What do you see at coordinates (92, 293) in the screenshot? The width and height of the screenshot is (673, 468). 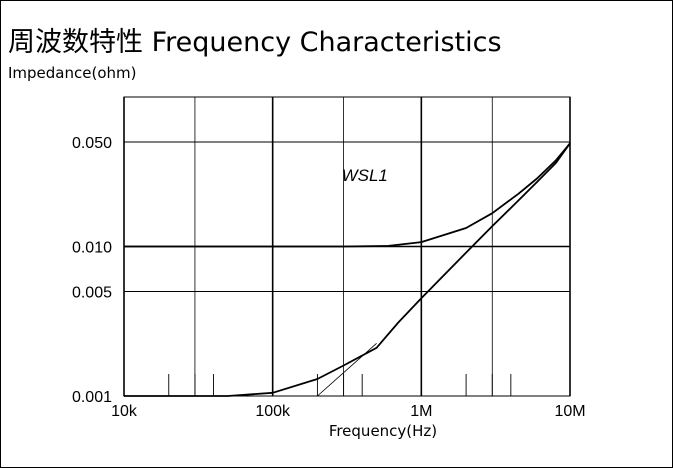 I see `y-tick-label: 0.005` at bounding box center [92, 293].